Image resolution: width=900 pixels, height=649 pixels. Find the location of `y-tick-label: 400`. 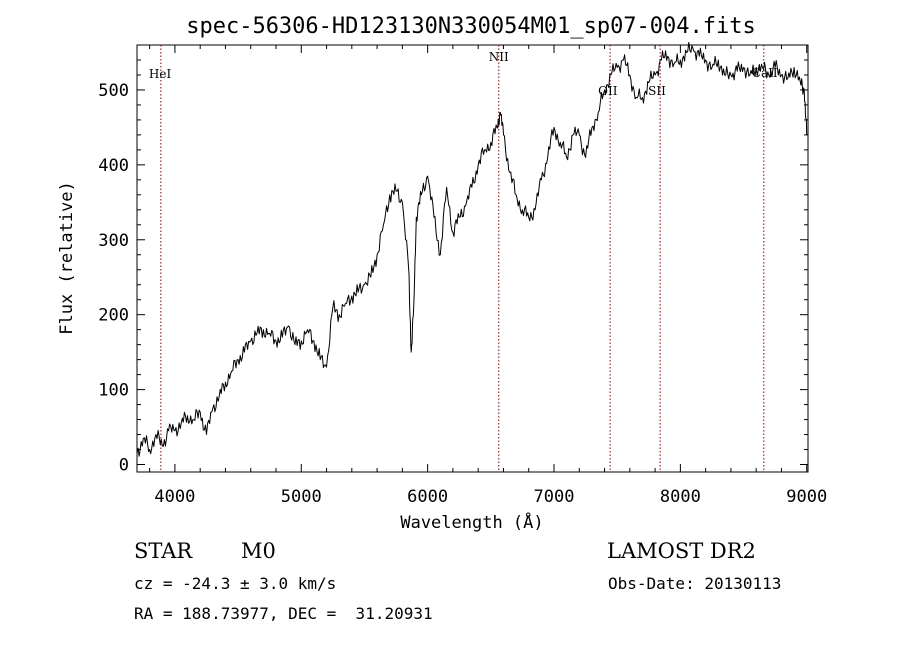

y-tick-label: 400 is located at coordinates (113, 166).